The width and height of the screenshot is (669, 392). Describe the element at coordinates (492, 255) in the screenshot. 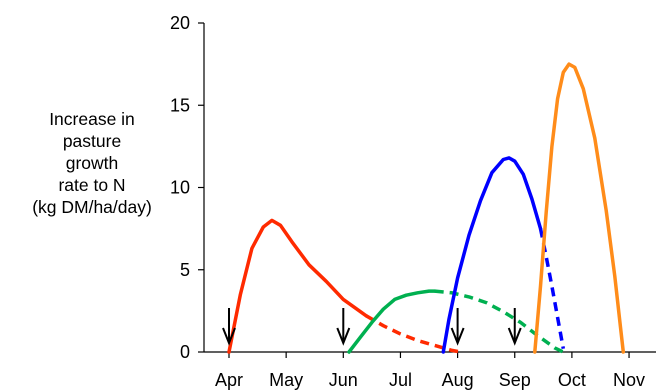

I see `series-3-solid-line` at that location.